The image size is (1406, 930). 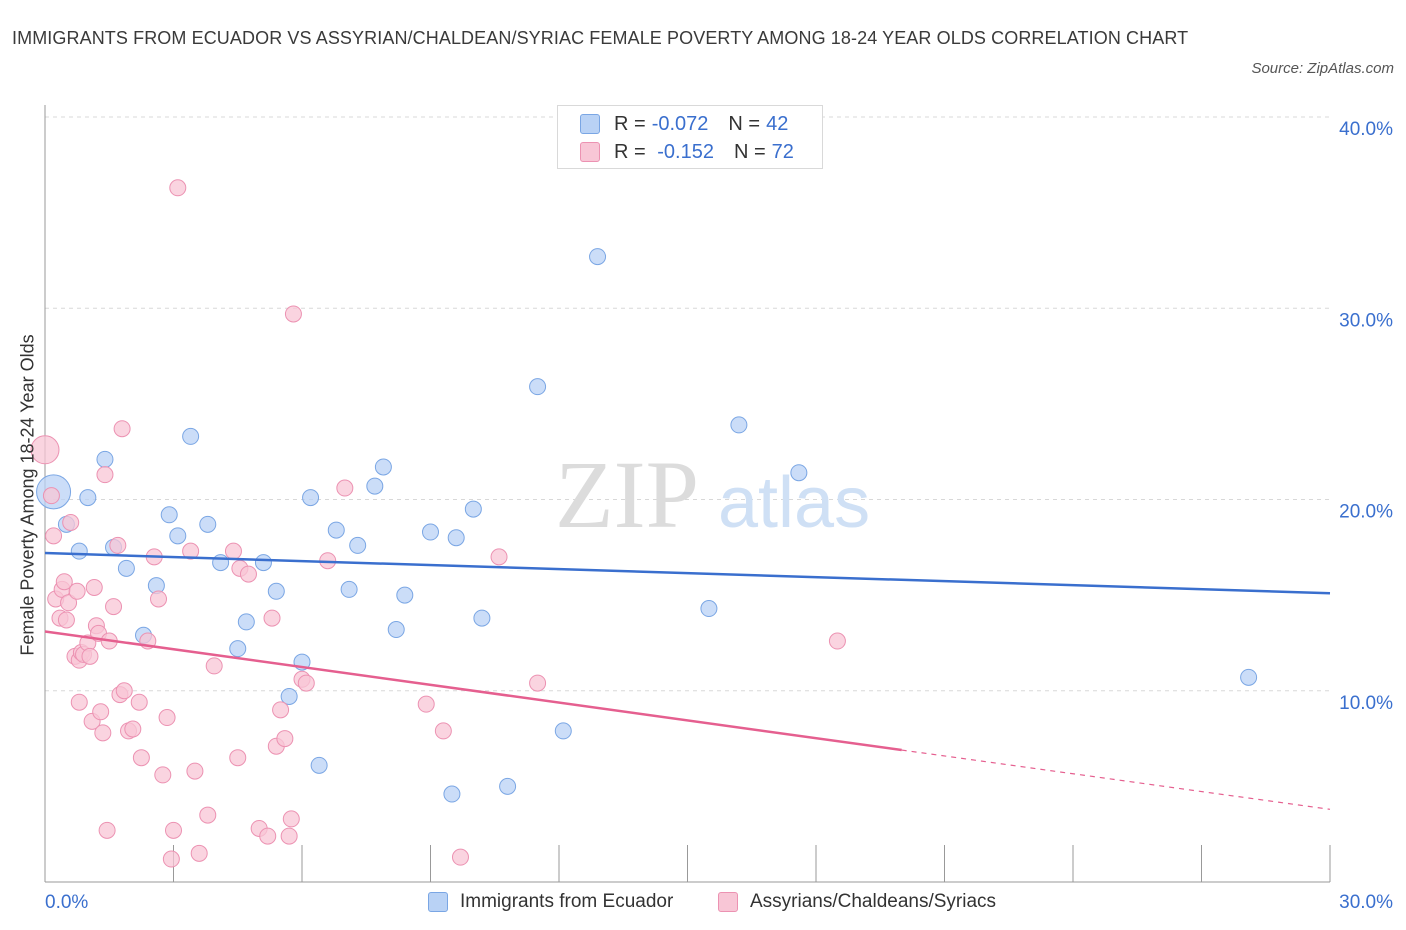 What do you see at coordinates (682, 151) in the screenshot?
I see `legend-r-value: -0.152` at bounding box center [682, 151].